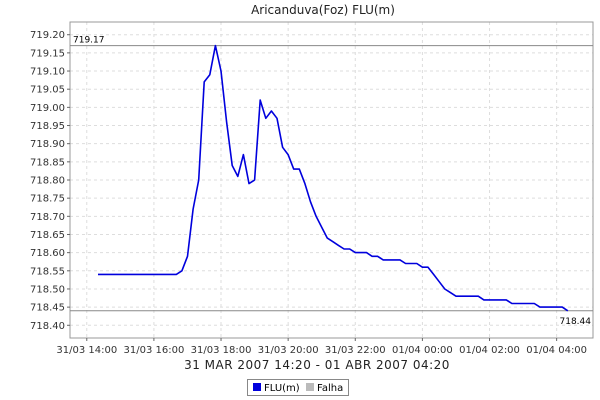 The height and width of the screenshot is (400, 600). What do you see at coordinates (89, 41) in the screenshot?
I see `reference-line-label: 719.17` at bounding box center [89, 41].